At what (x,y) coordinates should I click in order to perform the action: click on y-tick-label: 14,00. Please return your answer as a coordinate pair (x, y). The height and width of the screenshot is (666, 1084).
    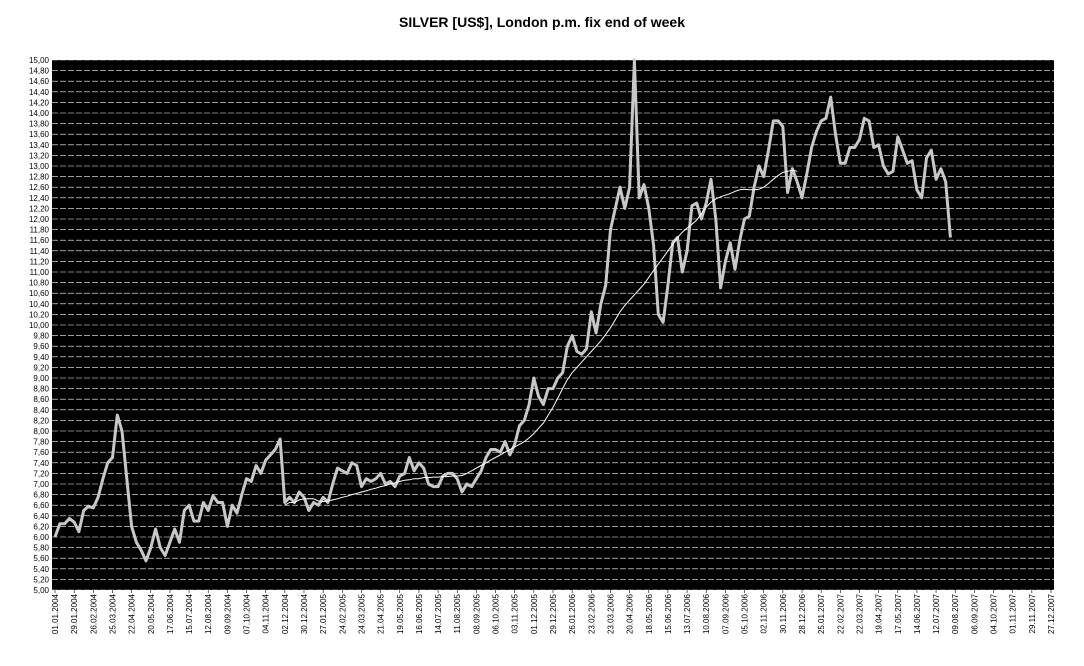
    Looking at the image, I should click on (39, 113).